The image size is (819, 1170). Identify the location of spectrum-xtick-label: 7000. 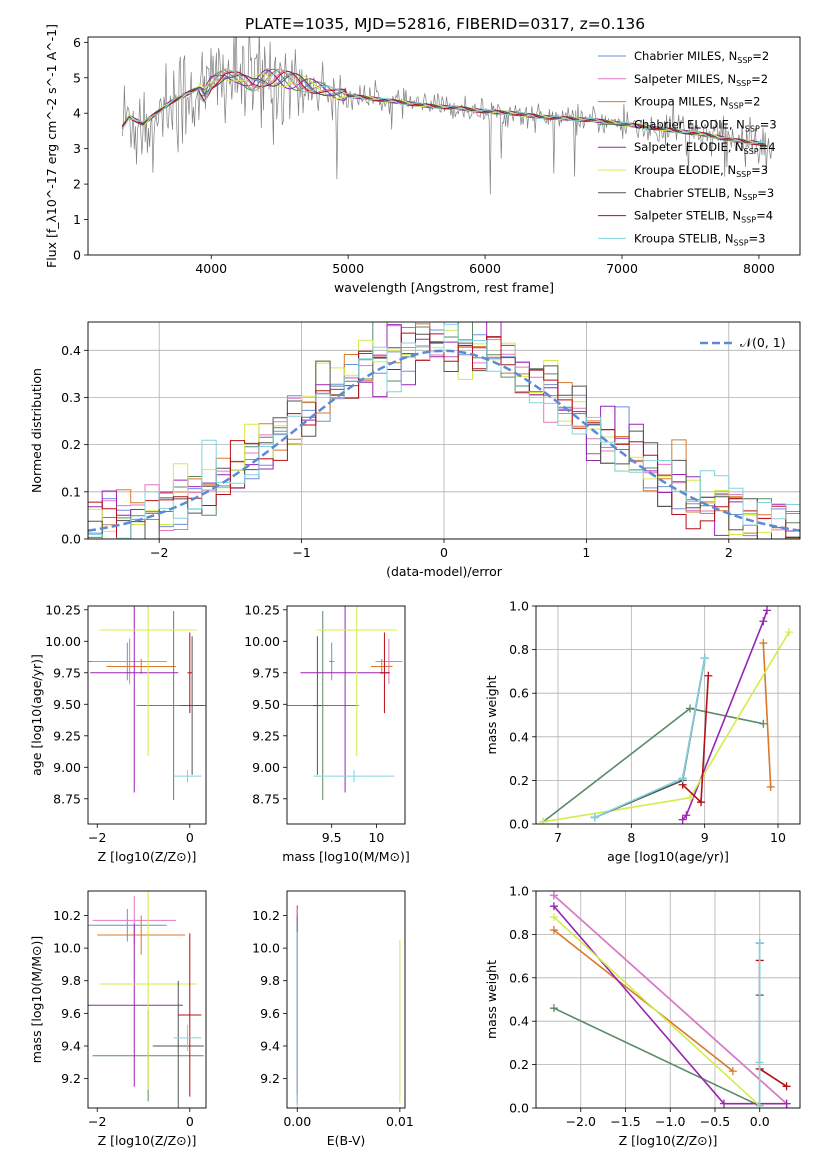
(622, 268).